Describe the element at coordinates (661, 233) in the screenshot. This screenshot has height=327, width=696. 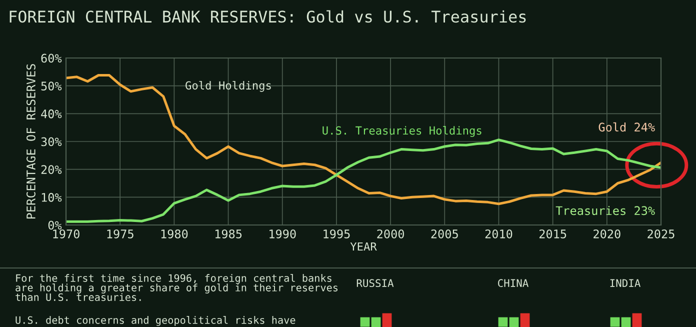
I see `x-tick-label: 2025` at that location.